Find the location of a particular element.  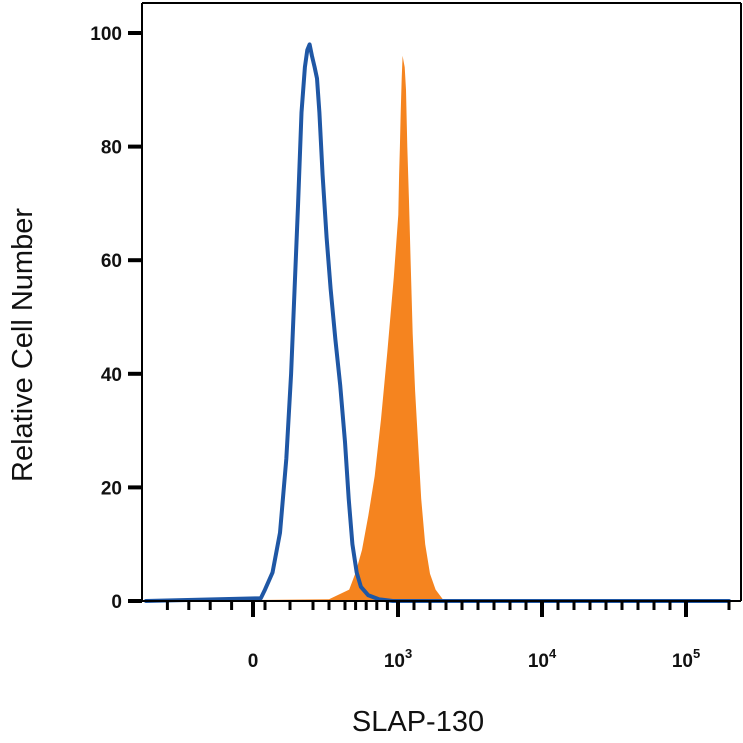

x-tick-label: 0 is located at coordinates (253, 661).